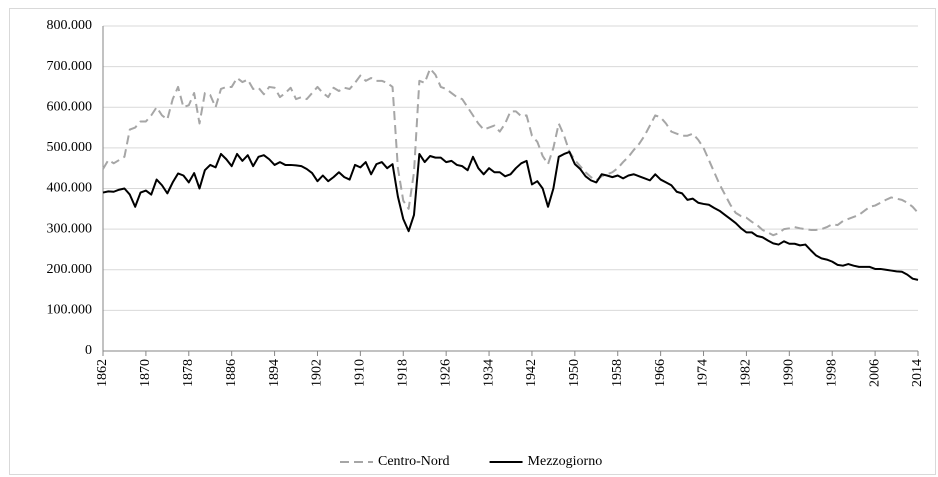 Image resolution: width=938 pixels, height=477 pixels. I want to click on x-tick-label: 2006, so click(874, 373).